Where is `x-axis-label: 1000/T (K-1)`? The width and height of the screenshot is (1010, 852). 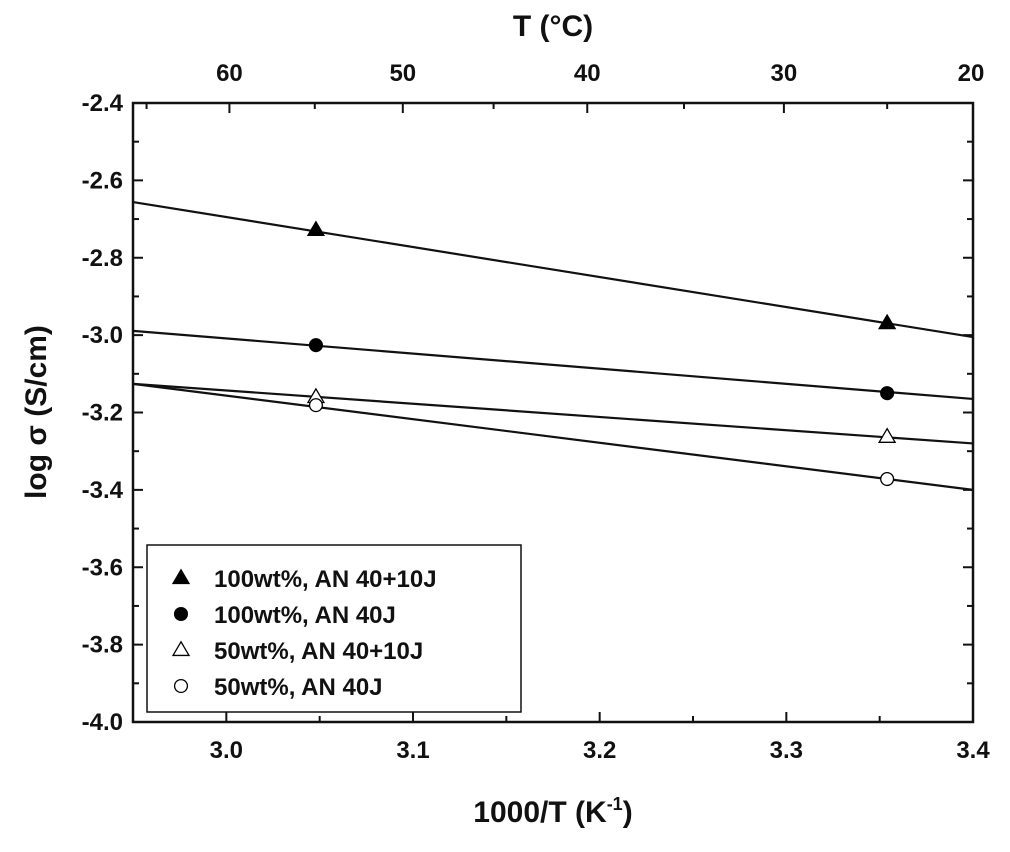
x-axis-label: 1000/T (K-1) is located at coordinates (552, 811).